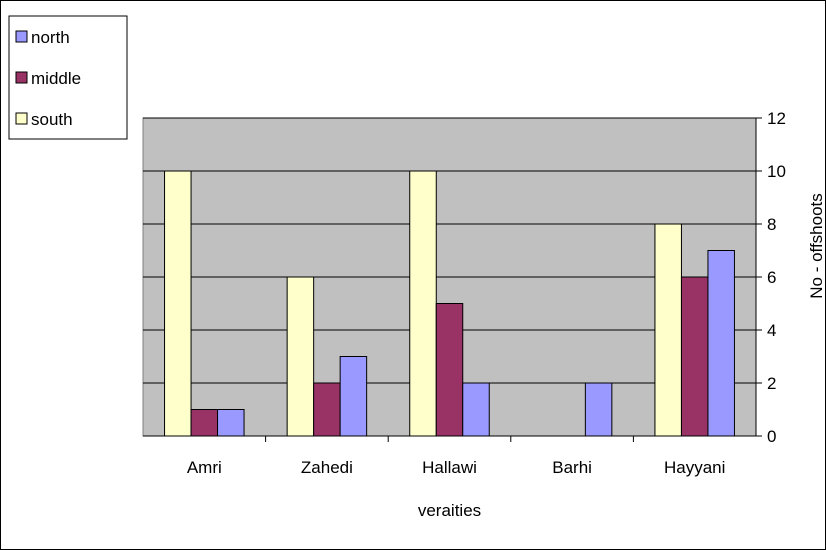 The height and width of the screenshot is (550, 826). I want to click on y-tick-label: 4, so click(771, 330).